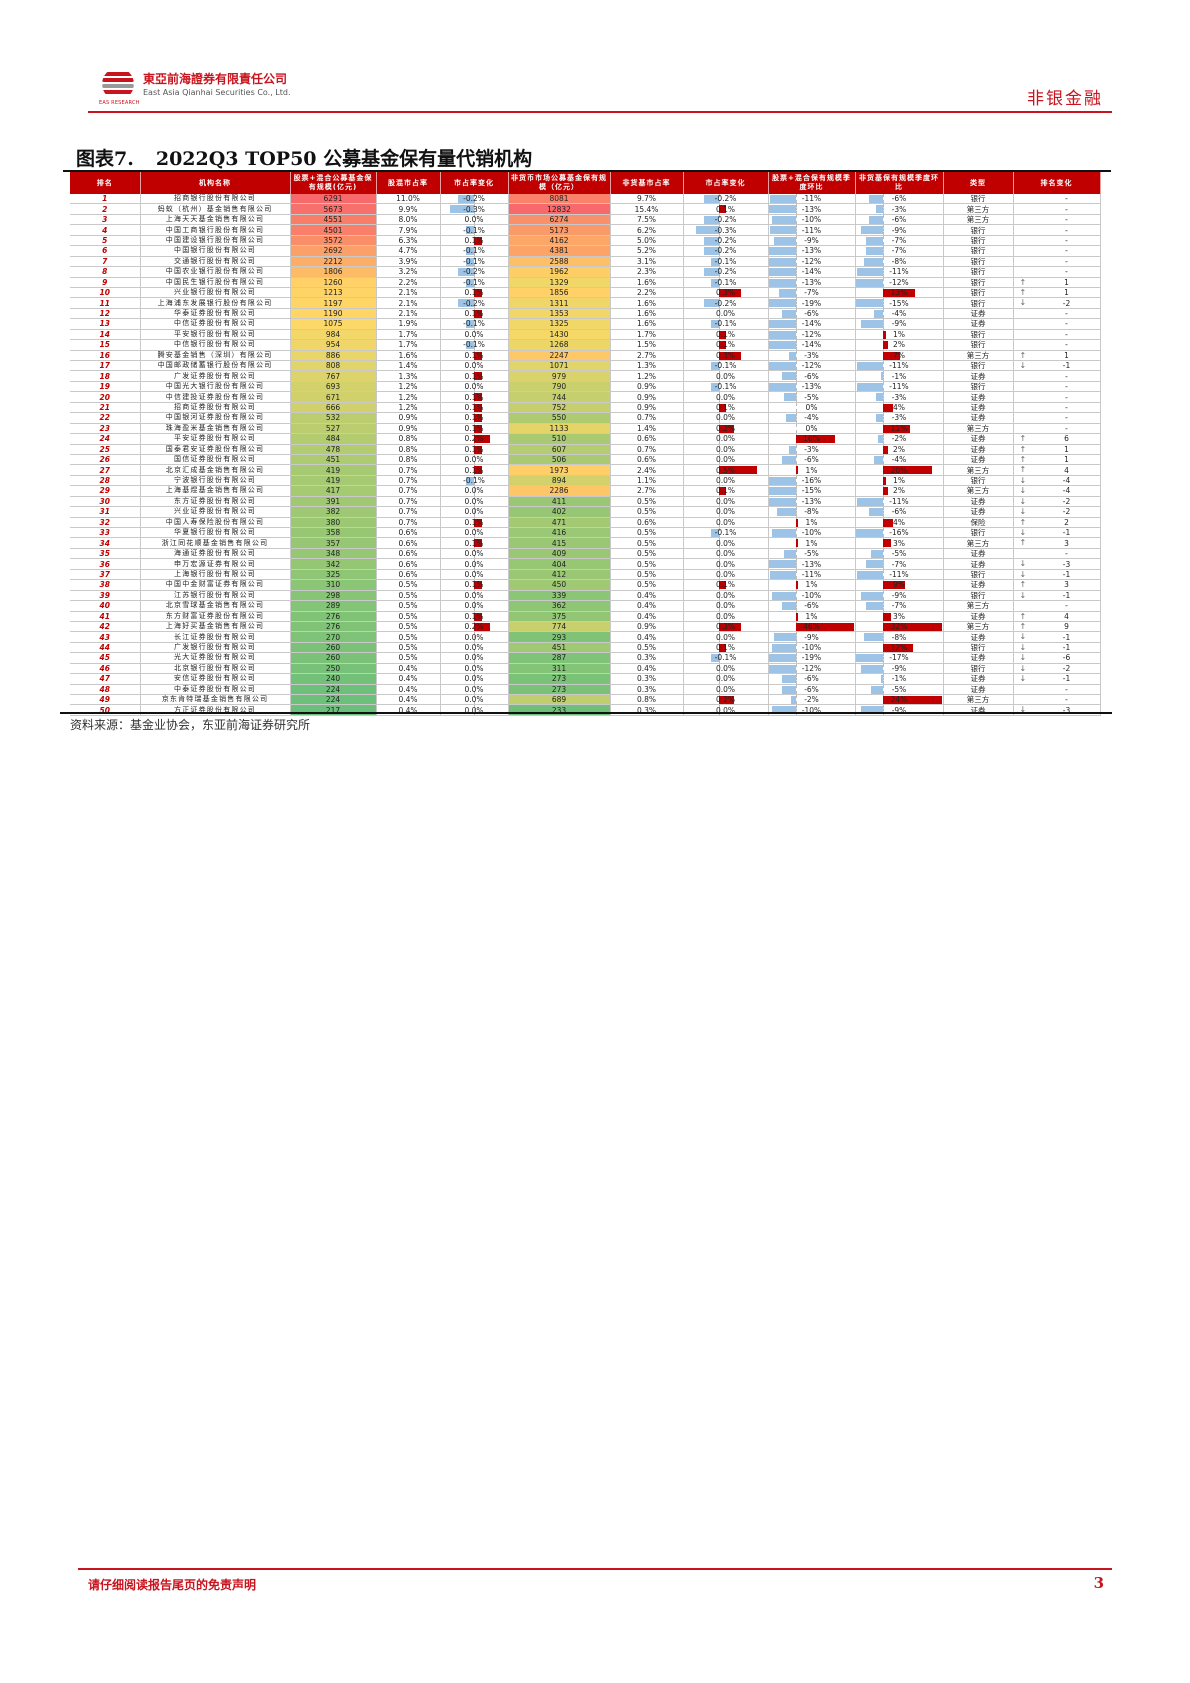 Image resolution: width=1190 pixels, height=1683 pixels. Describe the element at coordinates (1066, 710) in the screenshot. I see `rank-change-value: -3` at that location.